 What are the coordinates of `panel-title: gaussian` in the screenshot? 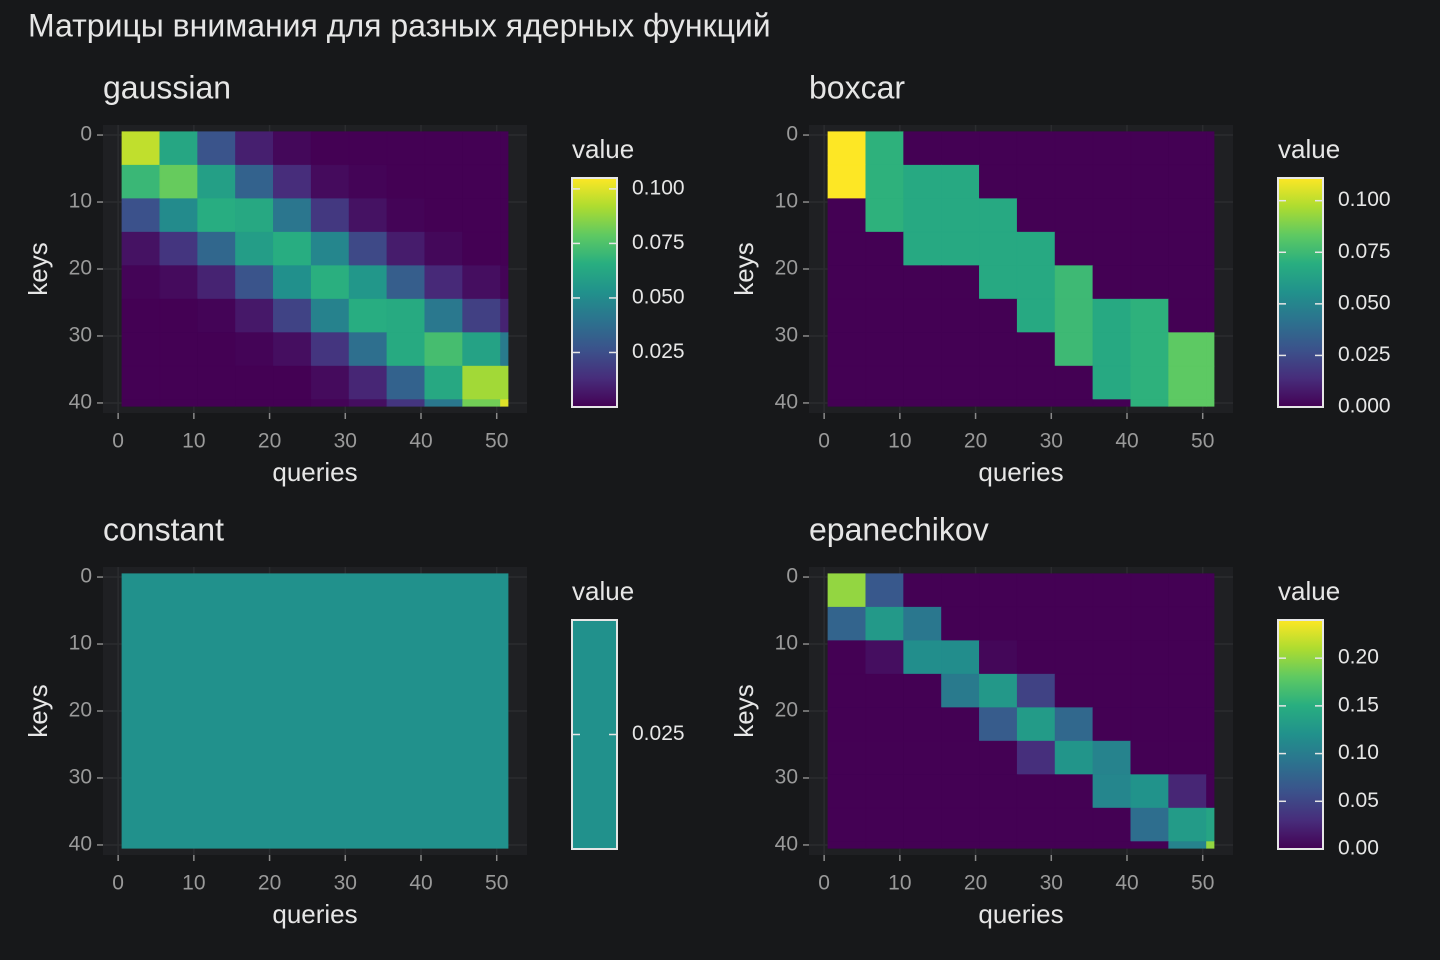 It's located at (167, 87).